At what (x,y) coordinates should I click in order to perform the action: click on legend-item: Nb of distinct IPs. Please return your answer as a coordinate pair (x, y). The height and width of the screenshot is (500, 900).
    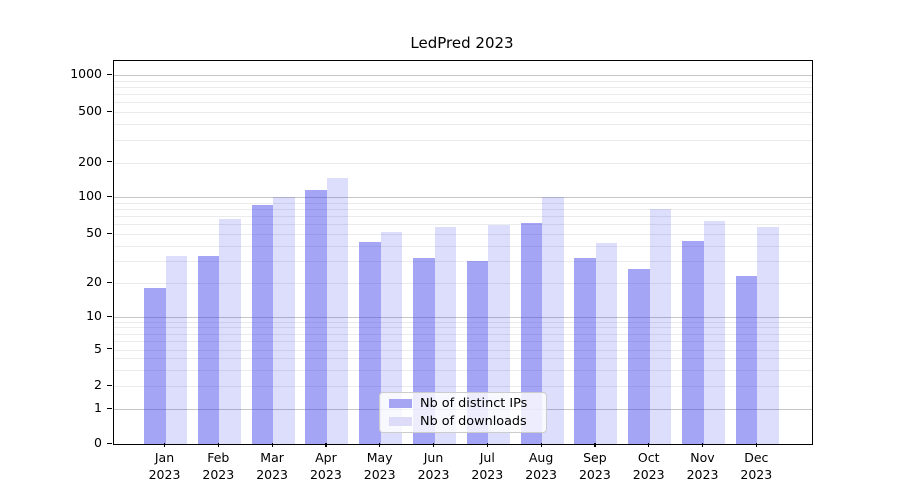
    Looking at the image, I should click on (463, 403).